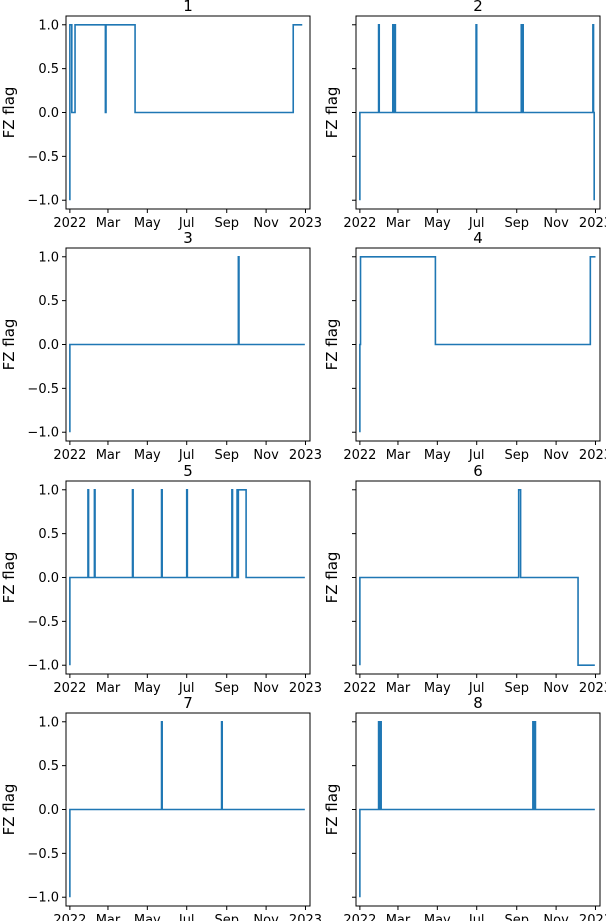 The height and width of the screenshot is (921, 606). I want to click on panel-4: 2022 Mar May Jul Sep Nov 2023 4 FZ flag, so click(464, 346).